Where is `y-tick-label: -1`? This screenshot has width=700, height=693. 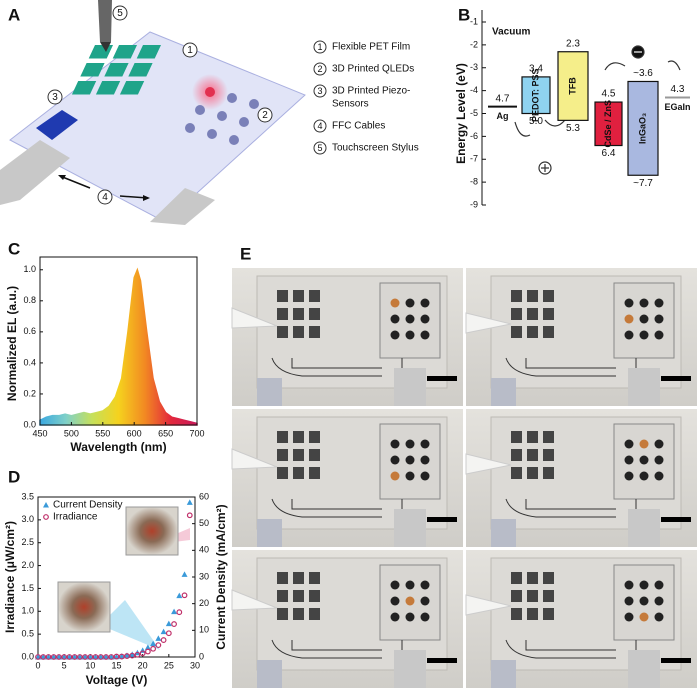
y-tick-label: -1 is located at coordinates (474, 21).